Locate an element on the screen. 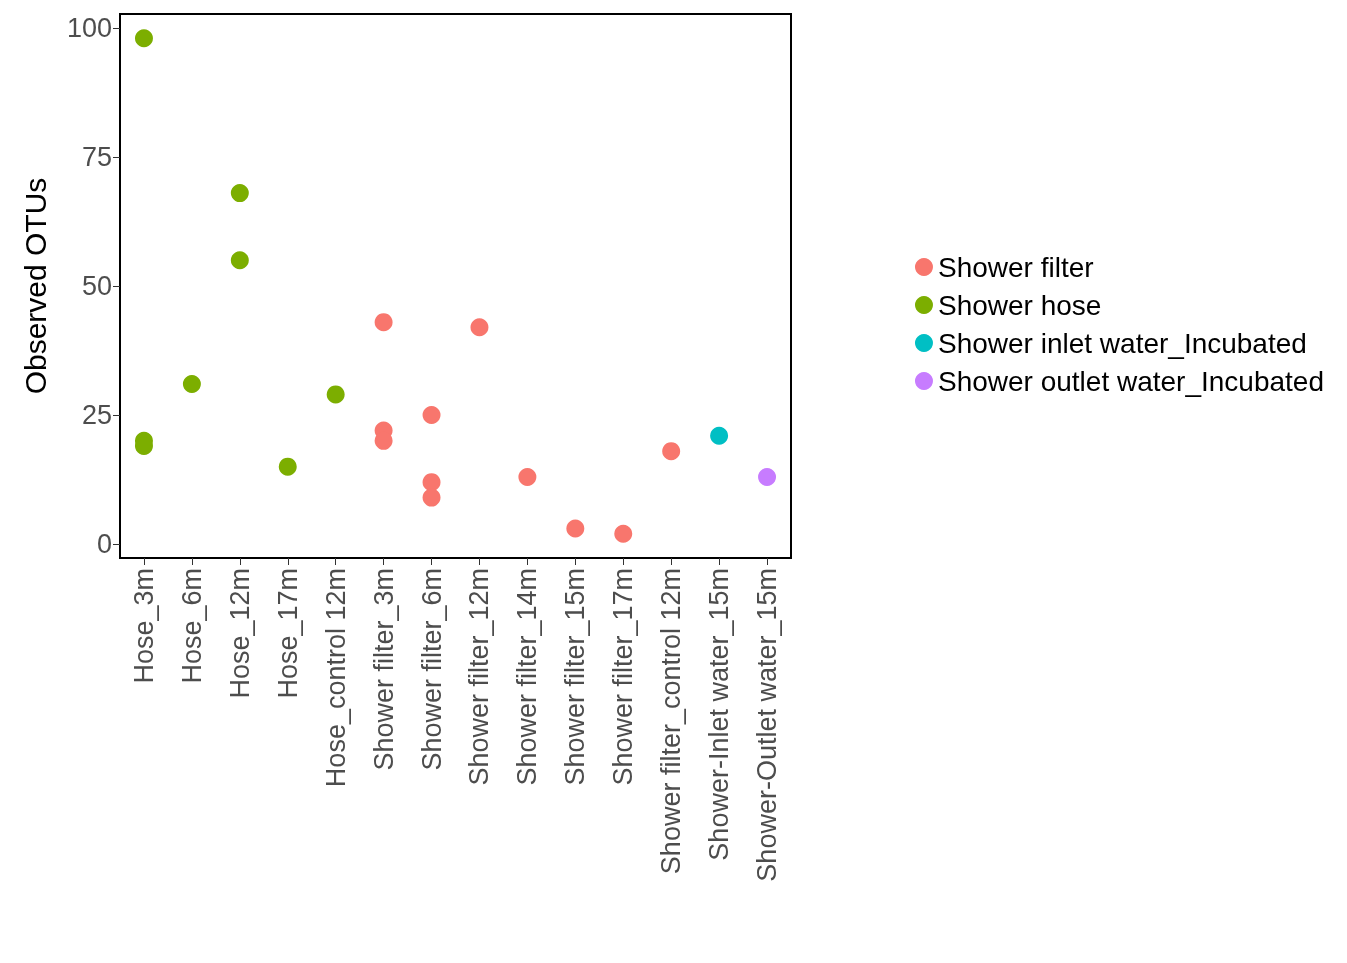 The height and width of the screenshot is (963, 1347). legend-label: Shower inlet water_Incubated is located at coordinates (1122, 343).